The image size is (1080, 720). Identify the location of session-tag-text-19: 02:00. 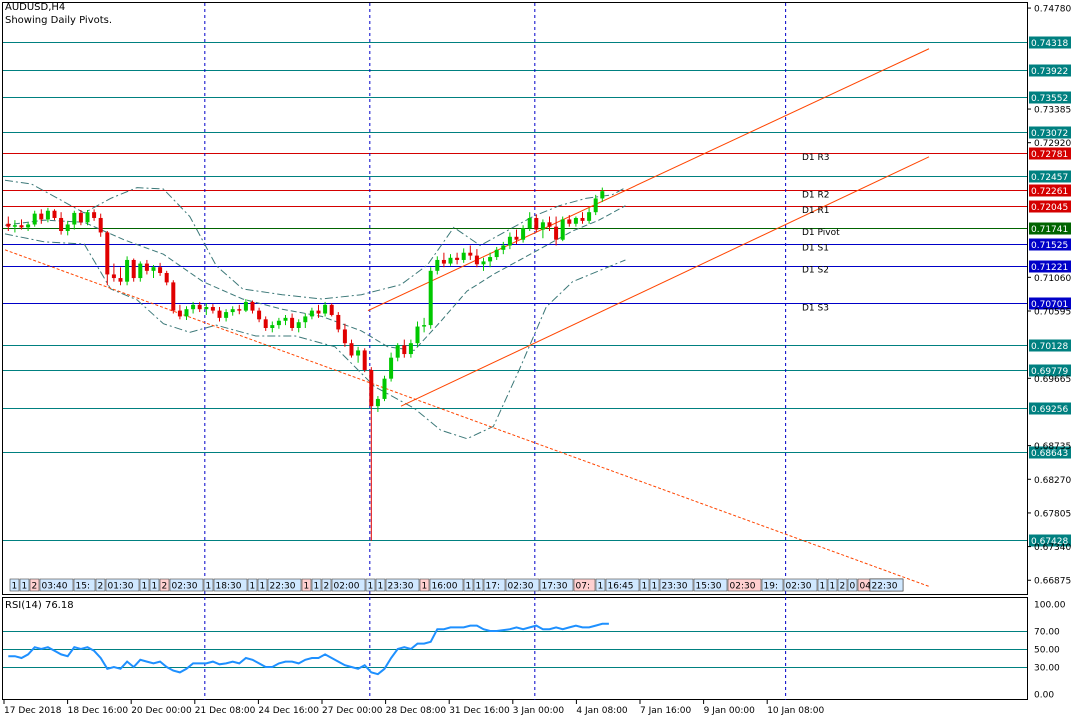
(347, 587).